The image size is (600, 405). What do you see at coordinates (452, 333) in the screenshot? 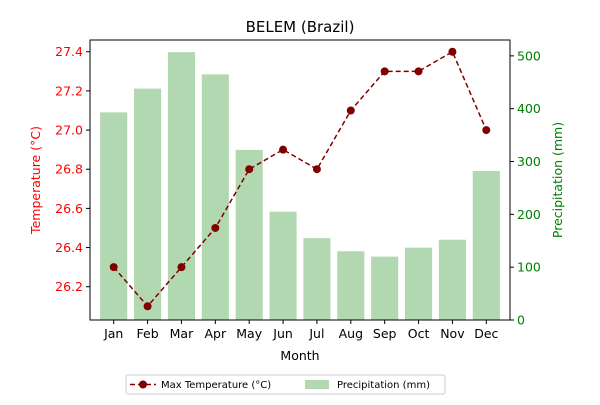
I see `x-tick-label-nov: Nov` at bounding box center [452, 333].